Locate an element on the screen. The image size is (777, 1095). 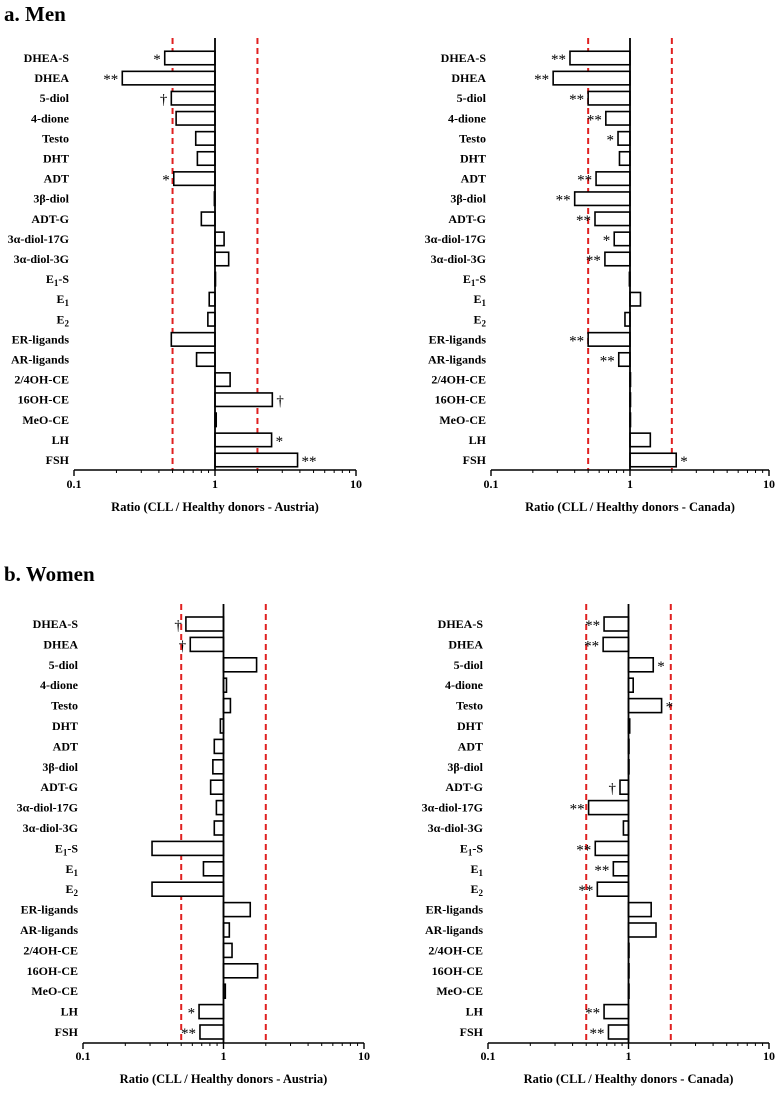
section-title-women: b. Women is located at coordinates (49, 574).